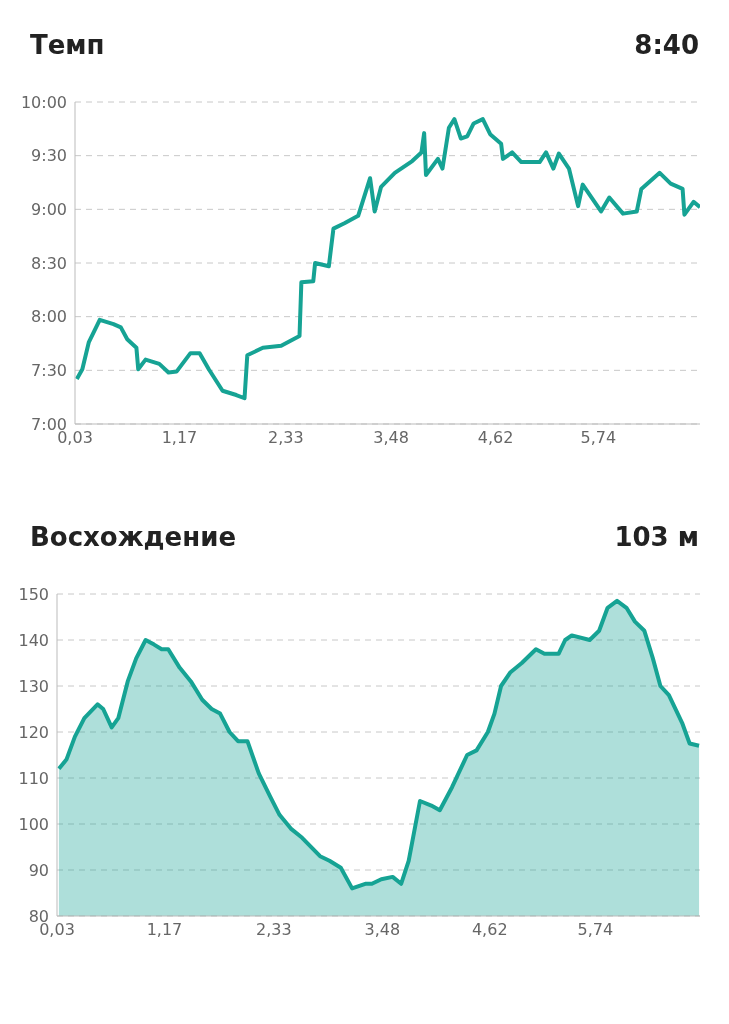  Describe the element at coordinates (49, 371) in the screenshot. I see `y-tick-label: 7:30` at that location.